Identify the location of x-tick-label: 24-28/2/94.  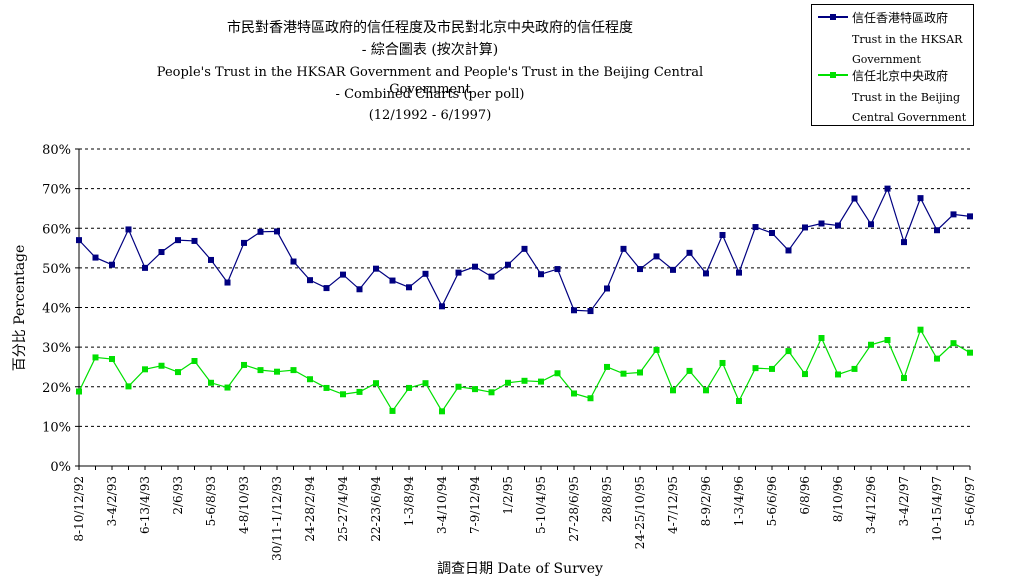
(310, 509).